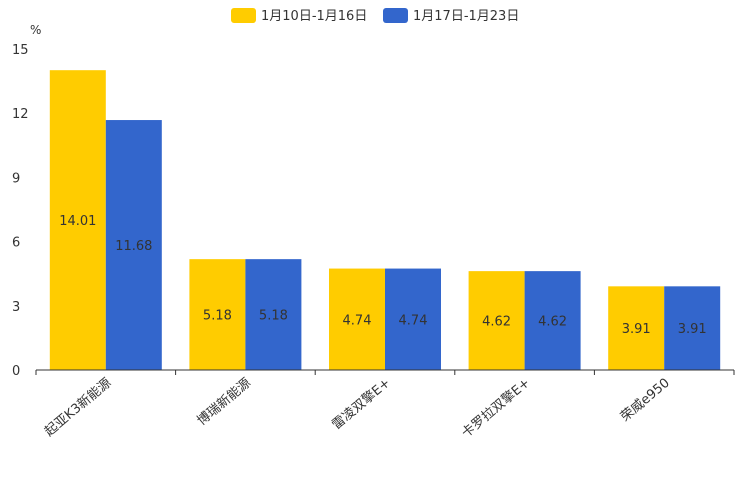 This screenshot has height=496, width=744. Describe the element at coordinates (645, 400) in the screenshot. I see `x-tick-label: 荣威e950` at that location.